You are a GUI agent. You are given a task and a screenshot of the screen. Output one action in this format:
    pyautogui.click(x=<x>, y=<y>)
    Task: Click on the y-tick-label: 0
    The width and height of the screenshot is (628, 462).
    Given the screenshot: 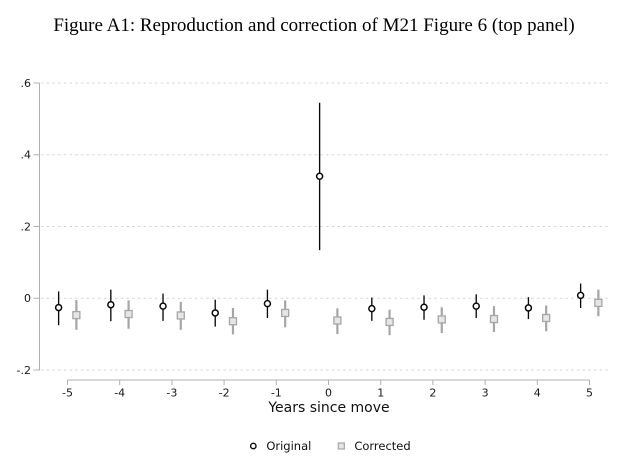 What is the action you would take?
    pyautogui.click(x=27, y=298)
    